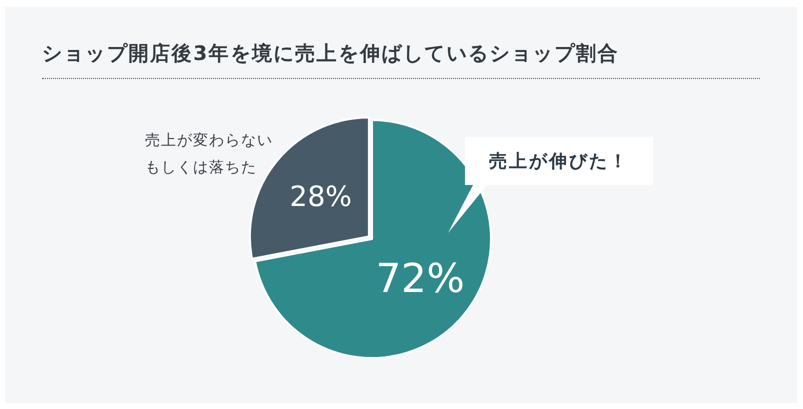 Image resolution: width=803 pixels, height=409 pixels. Describe the element at coordinates (321, 197) in the screenshot. I see `data-label: 28%` at that location.